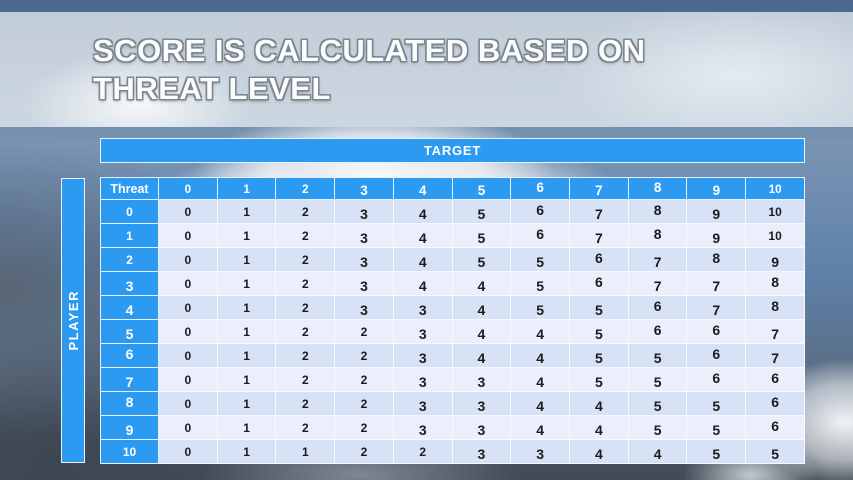 The height and width of the screenshot is (480, 853). I want to click on player-row-header: 2, so click(129, 259).